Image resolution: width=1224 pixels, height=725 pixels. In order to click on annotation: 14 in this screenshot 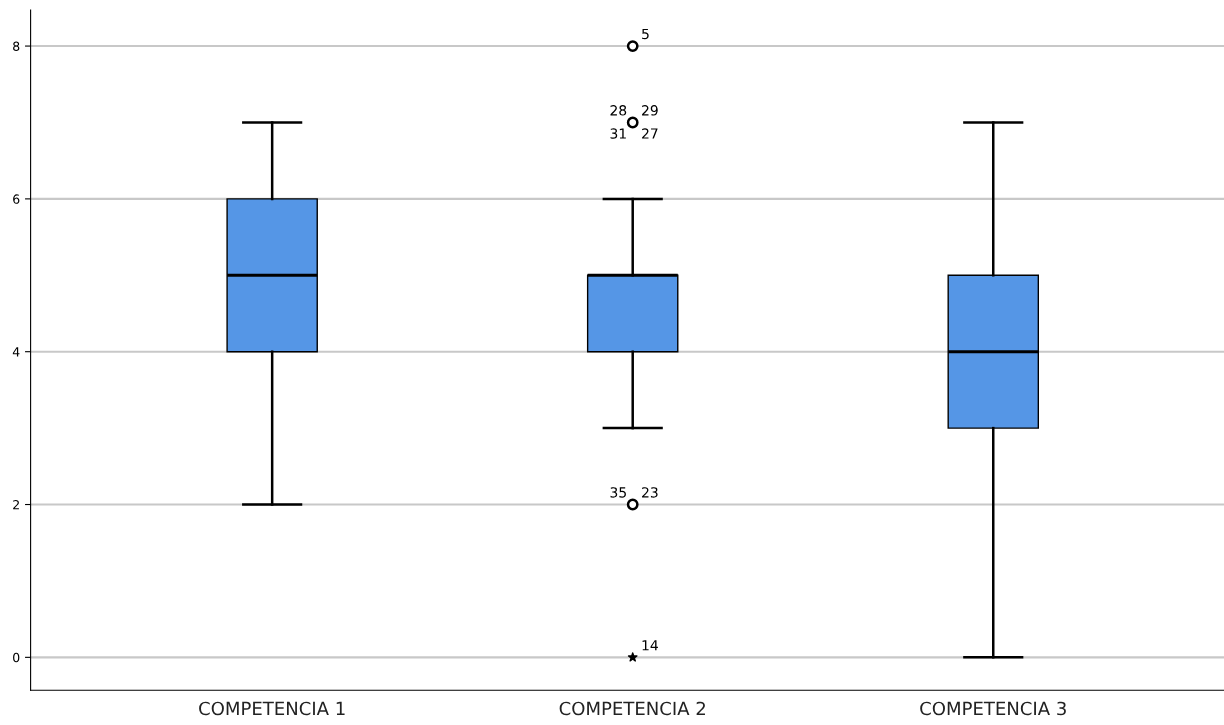, I will do `click(650, 645)`.